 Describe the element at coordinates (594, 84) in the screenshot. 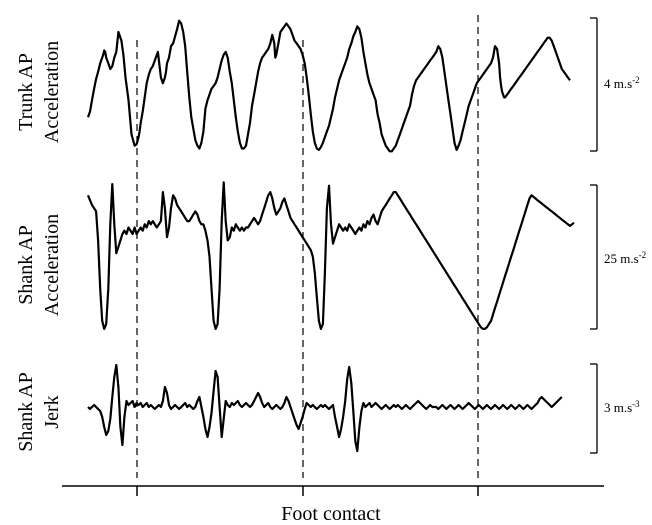

I see `scale-bar-trunk` at that location.